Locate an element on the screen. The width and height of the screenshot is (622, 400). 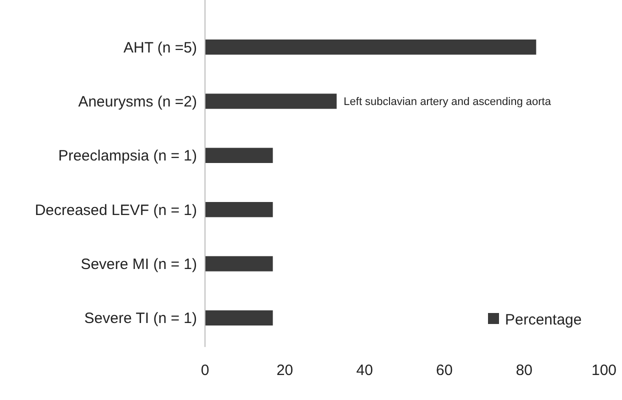
y-tick-label: Severe TI (n = 1) is located at coordinates (140, 319).